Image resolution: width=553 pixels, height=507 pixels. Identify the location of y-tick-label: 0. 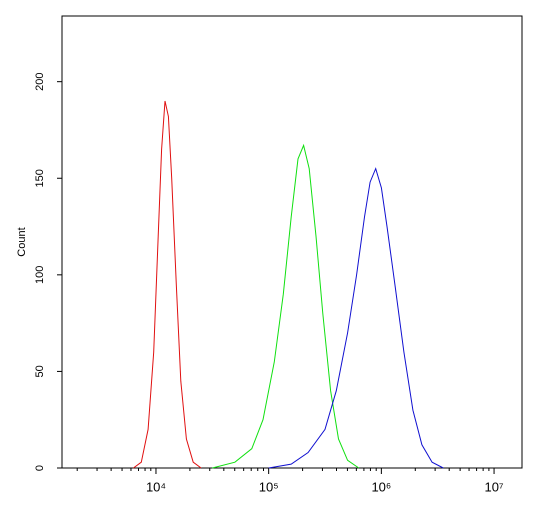
(40, 468).